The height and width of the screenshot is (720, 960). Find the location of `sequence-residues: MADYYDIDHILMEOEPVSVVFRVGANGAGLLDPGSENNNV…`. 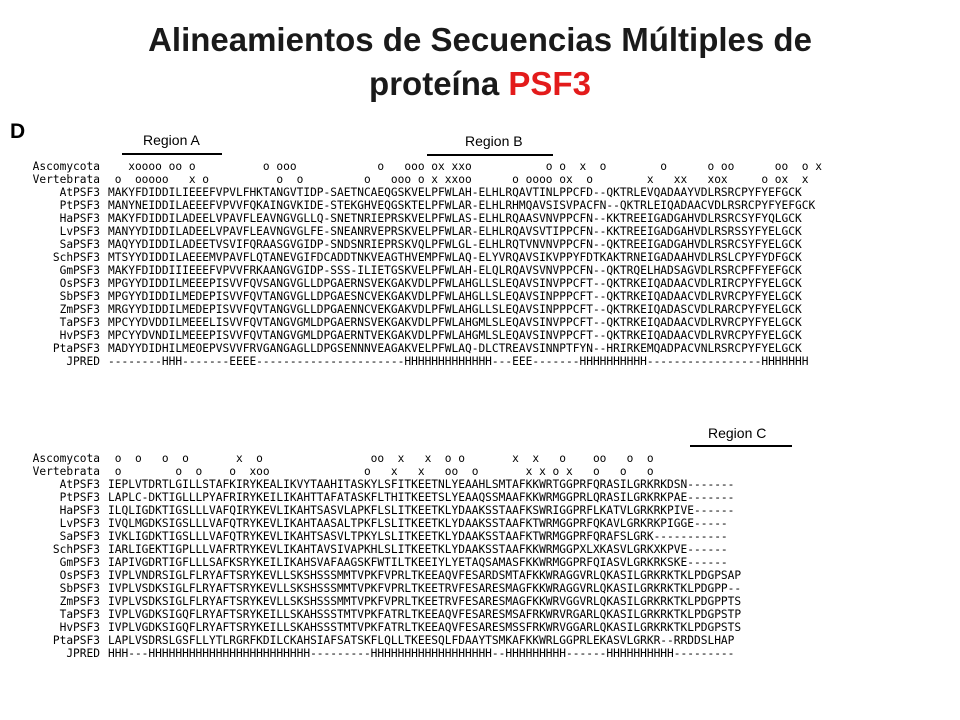

sequence-residues: MADYYDIDHILMEOEPVSVVFRVGANGAGLLDPGSENNNV… is located at coordinates (455, 348).